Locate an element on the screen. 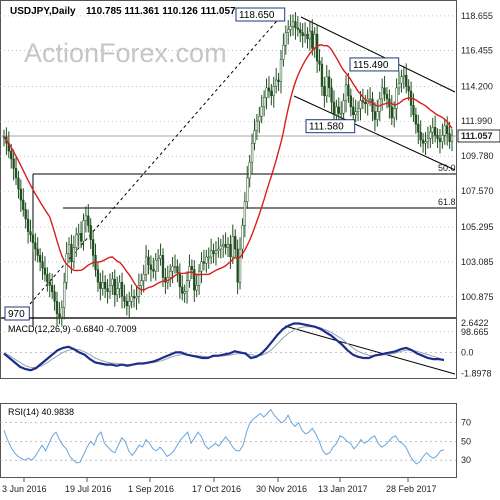 The image size is (500, 500). rsi-tick-label: 50 is located at coordinates (466, 441).